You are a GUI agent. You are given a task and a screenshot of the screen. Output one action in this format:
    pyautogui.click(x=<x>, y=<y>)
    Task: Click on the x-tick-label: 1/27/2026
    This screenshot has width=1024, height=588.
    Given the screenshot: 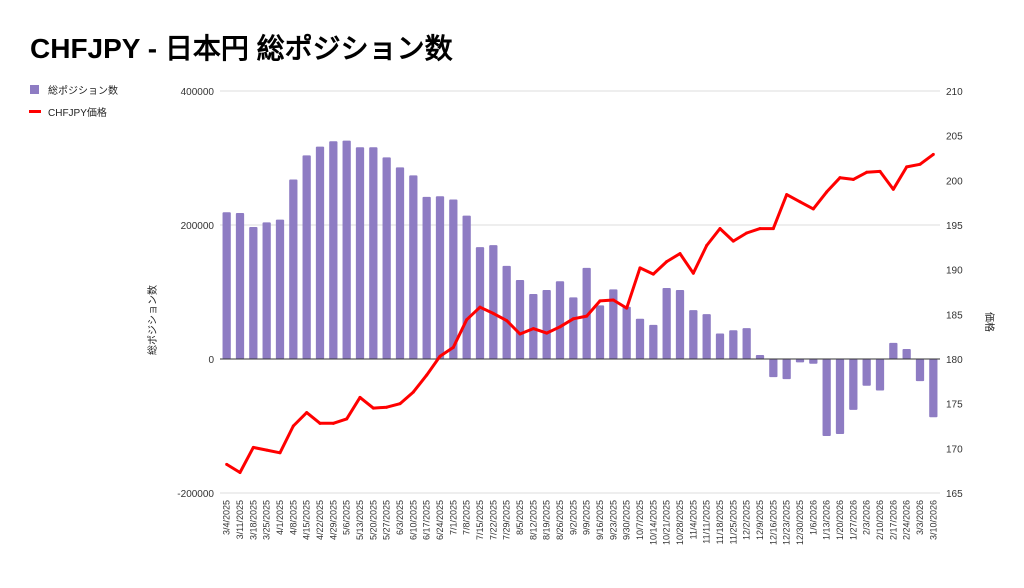 What is the action you would take?
    pyautogui.click(x=853, y=520)
    